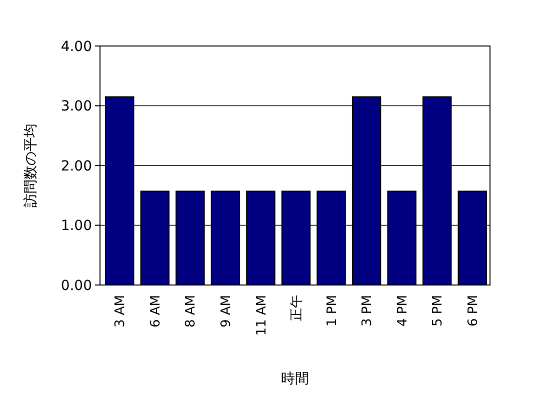  I want to click on x-tick-label: 8 AM, so click(191, 311).